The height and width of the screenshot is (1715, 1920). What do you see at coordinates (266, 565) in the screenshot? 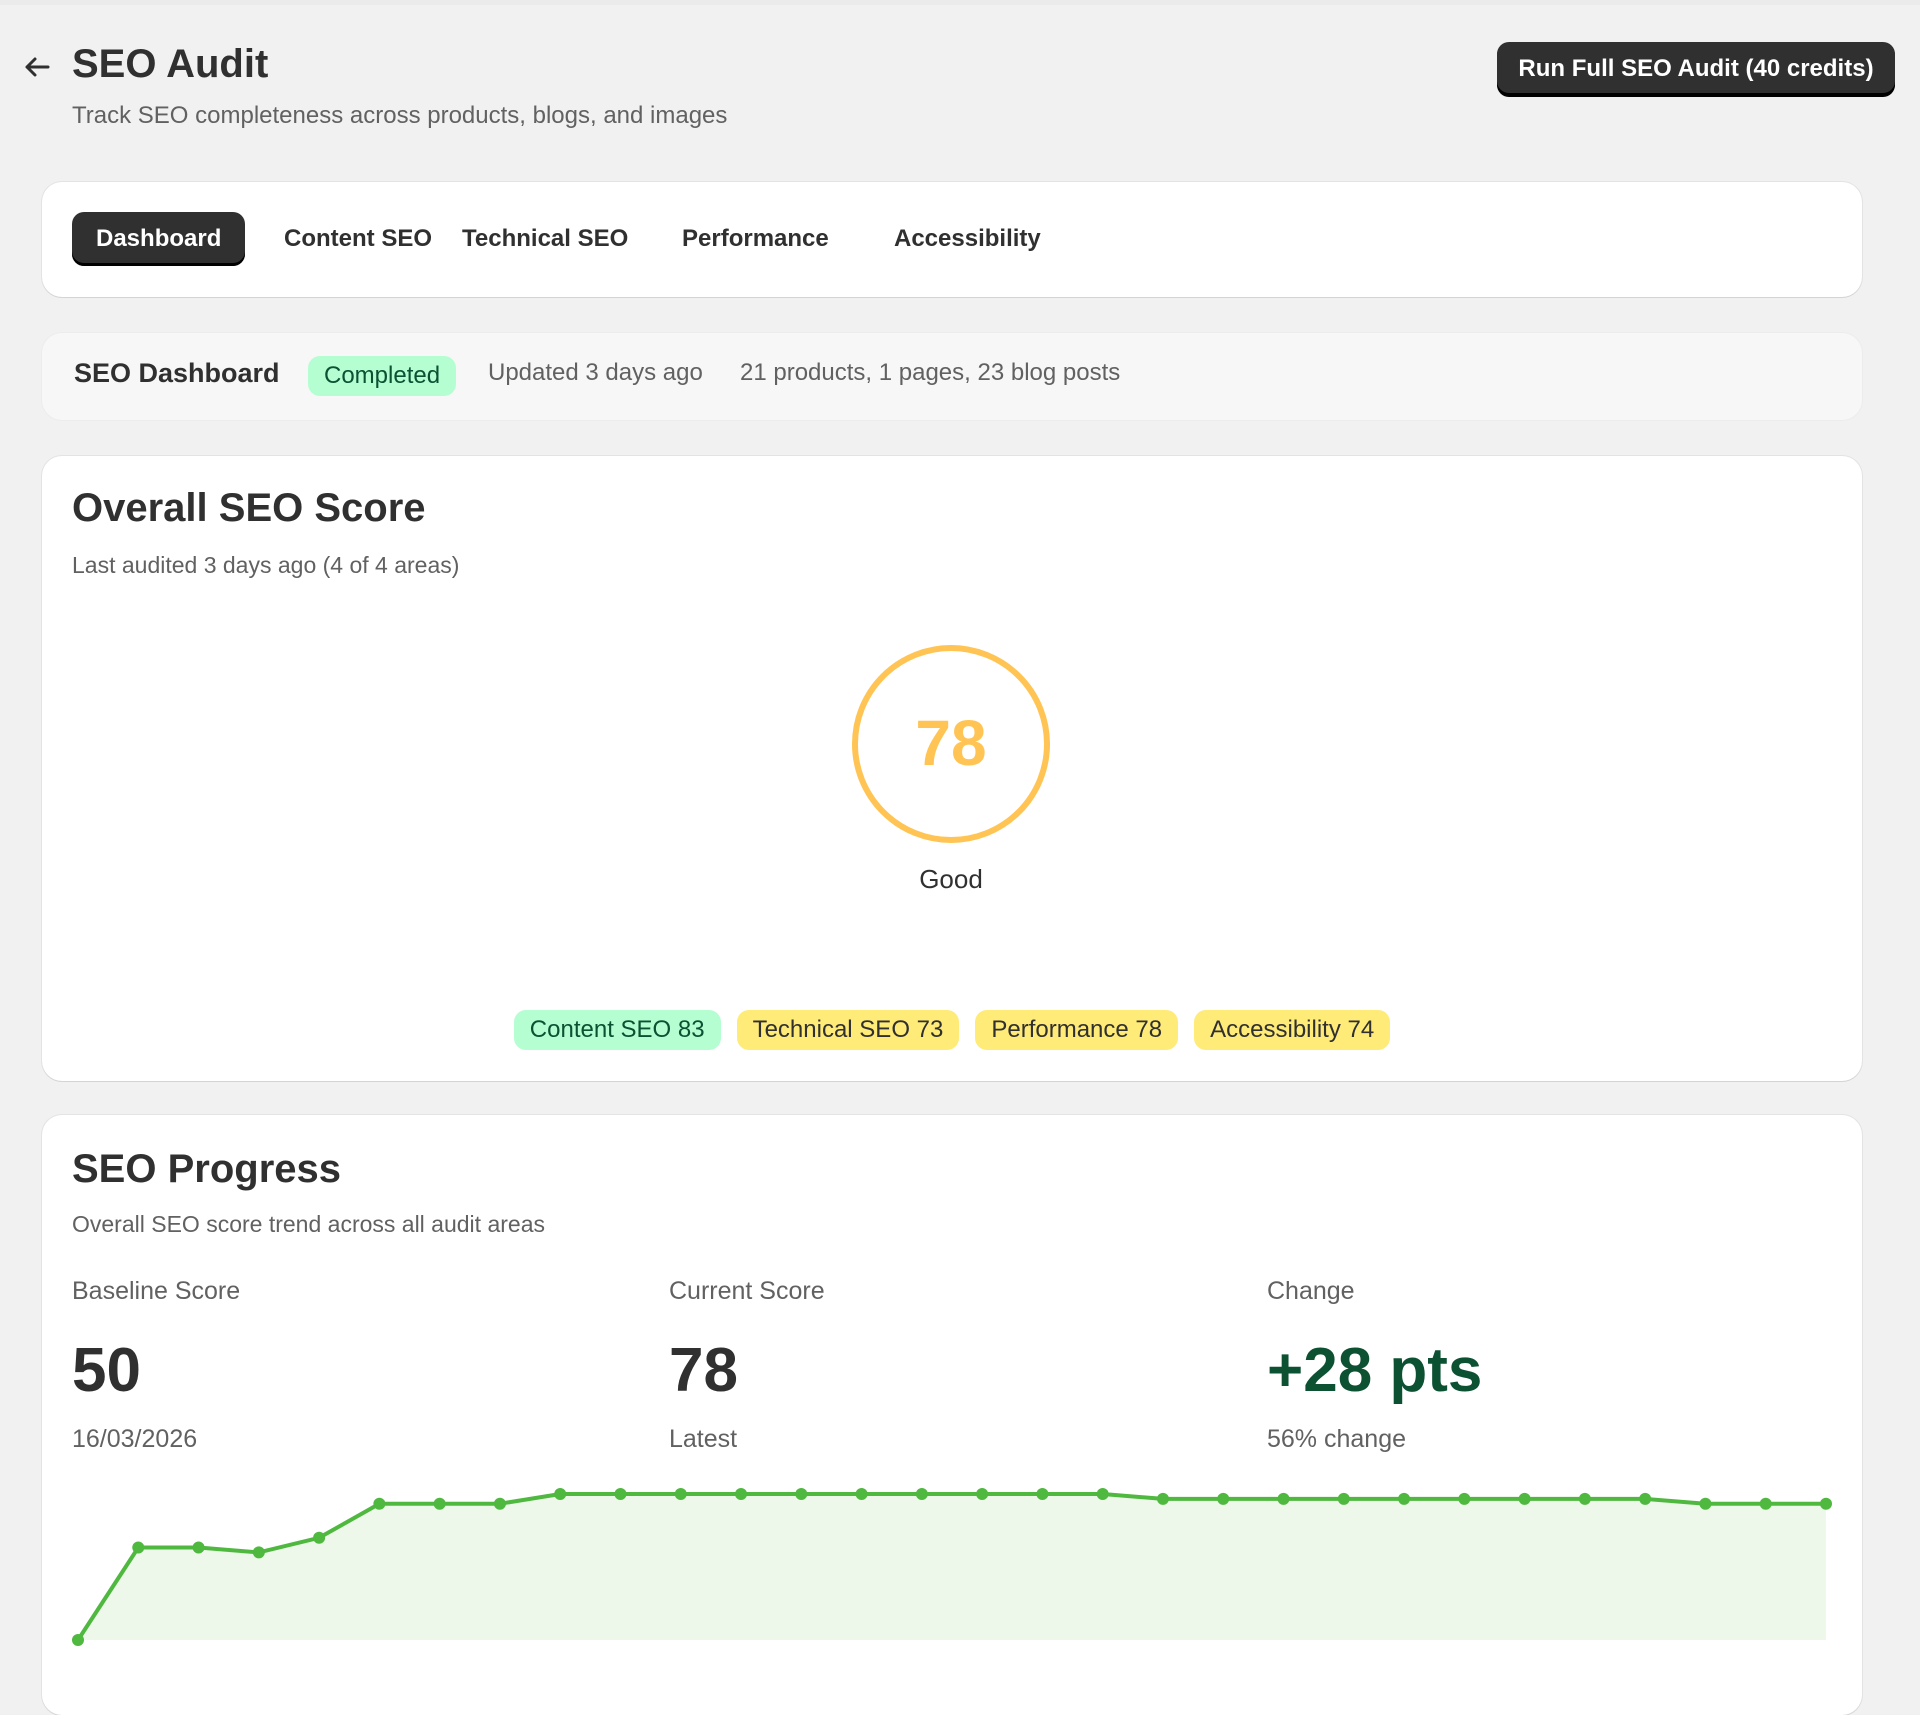
I see `overall-subtitle: Last audited 3 days ago (4 of 4 areas)` at bounding box center [266, 565].